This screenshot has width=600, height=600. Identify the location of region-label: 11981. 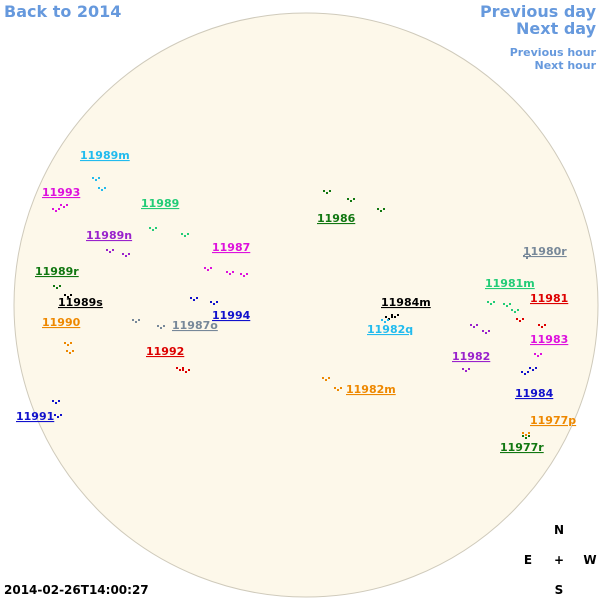
(549, 298).